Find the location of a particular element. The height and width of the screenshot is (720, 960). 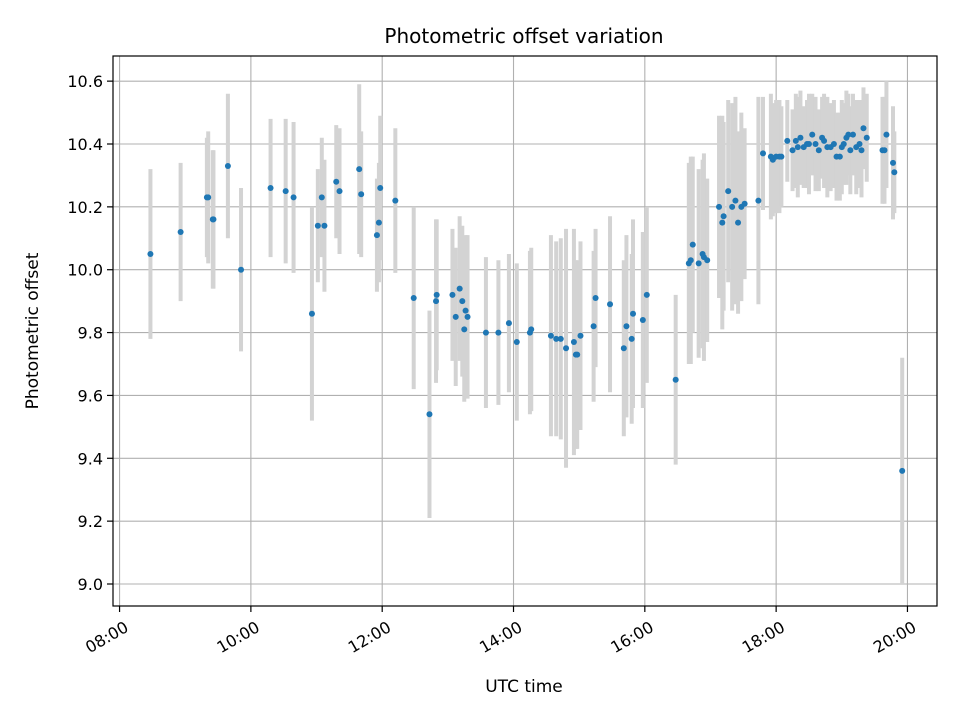

x-axis-label: UTC time is located at coordinates (524, 687).